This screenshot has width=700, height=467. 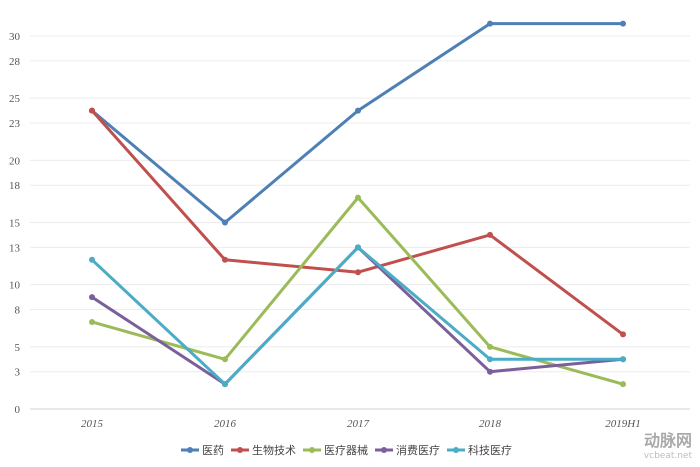 I want to click on watermark: 动脉网 vcbeat.net, so click(x=668, y=444).